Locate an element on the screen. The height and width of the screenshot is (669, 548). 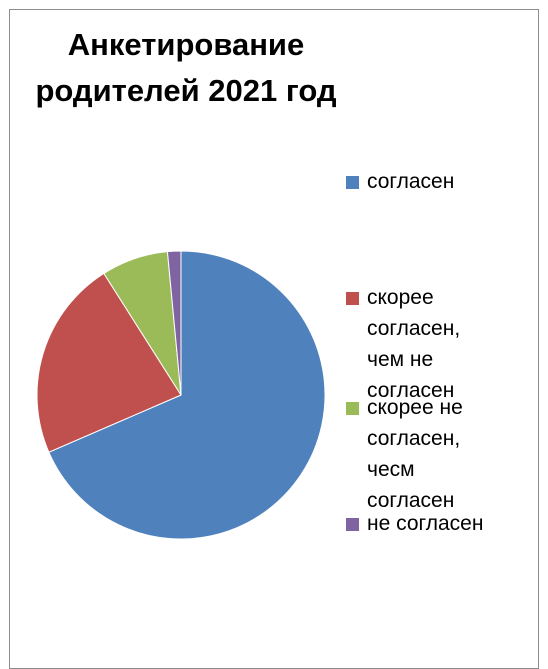
chart-title-line-2: родителей 2021 год is located at coordinates (186, 90).